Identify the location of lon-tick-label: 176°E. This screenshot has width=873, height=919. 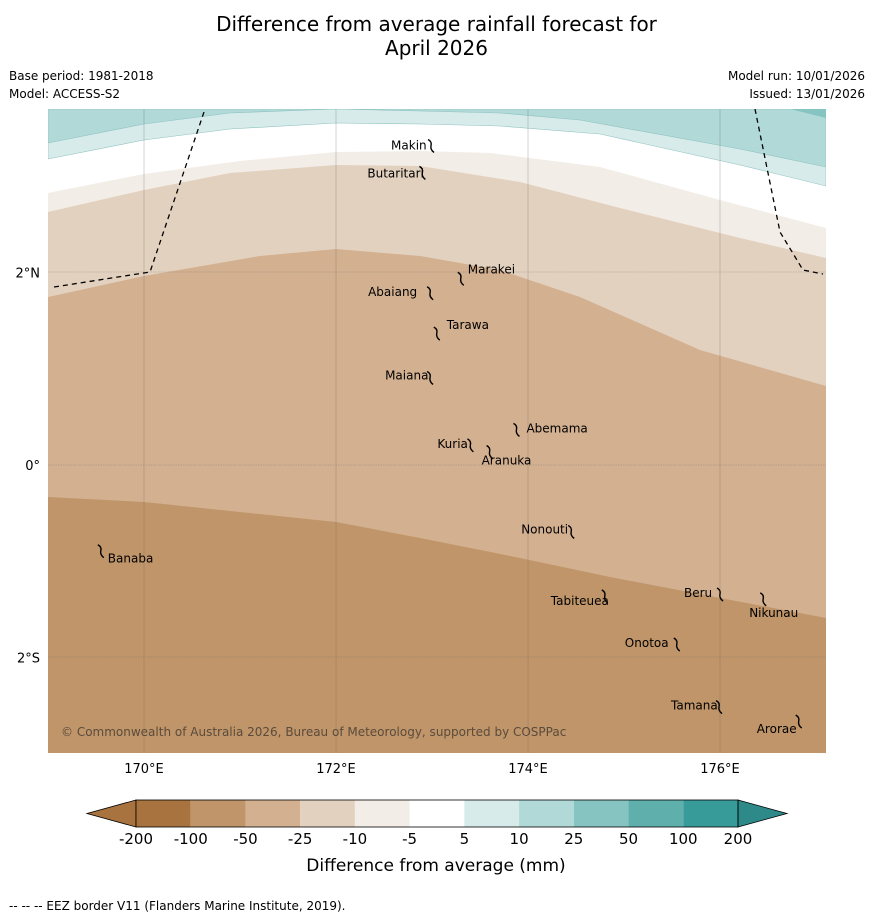
(720, 769).